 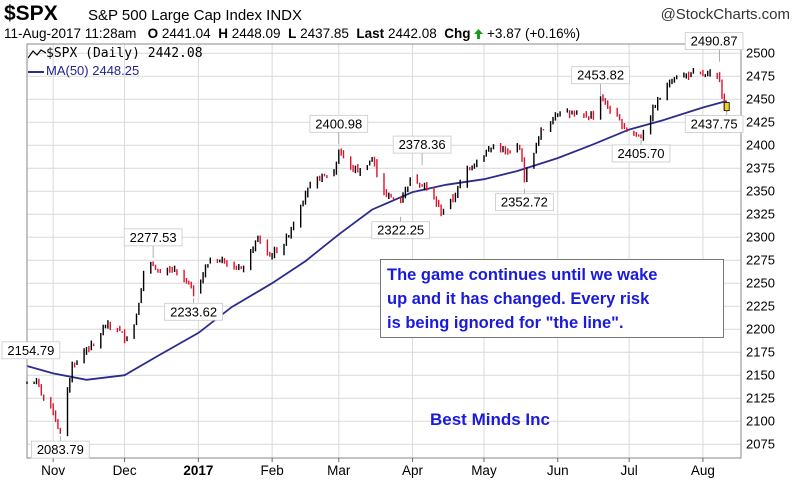 What do you see at coordinates (760, 375) in the screenshot?
I see `y-tick-label: 2150` at bounding box center [760, 375].